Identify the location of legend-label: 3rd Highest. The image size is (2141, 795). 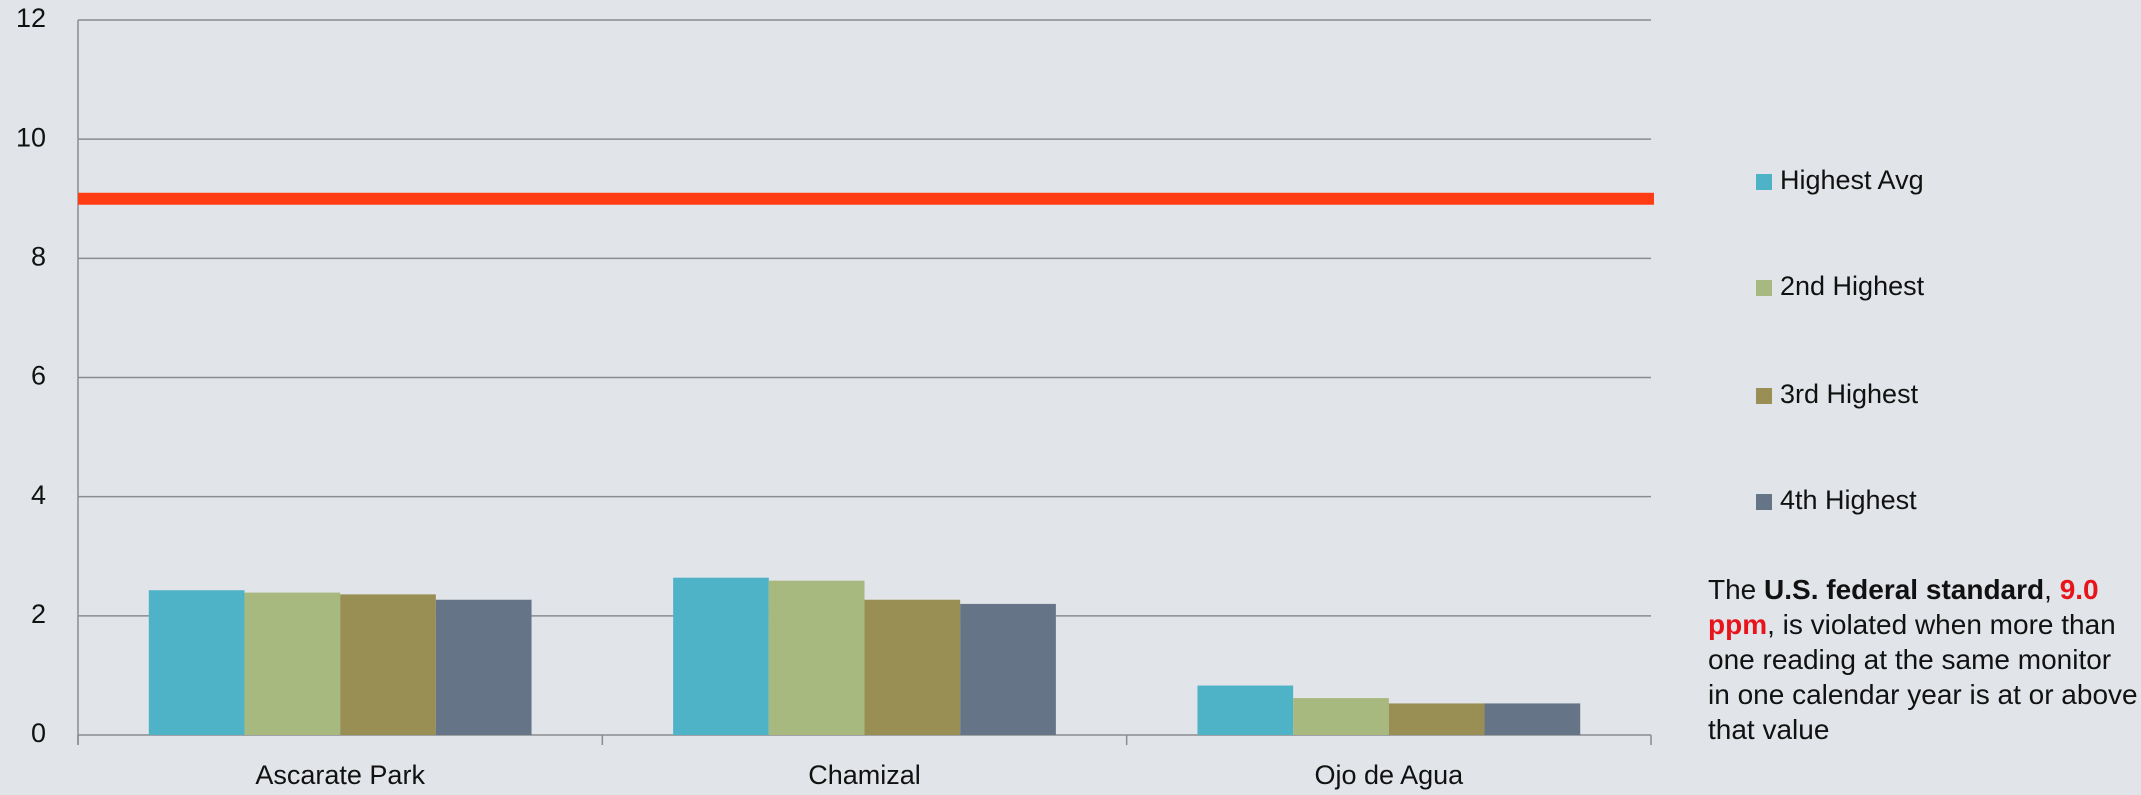
(1849, 394).